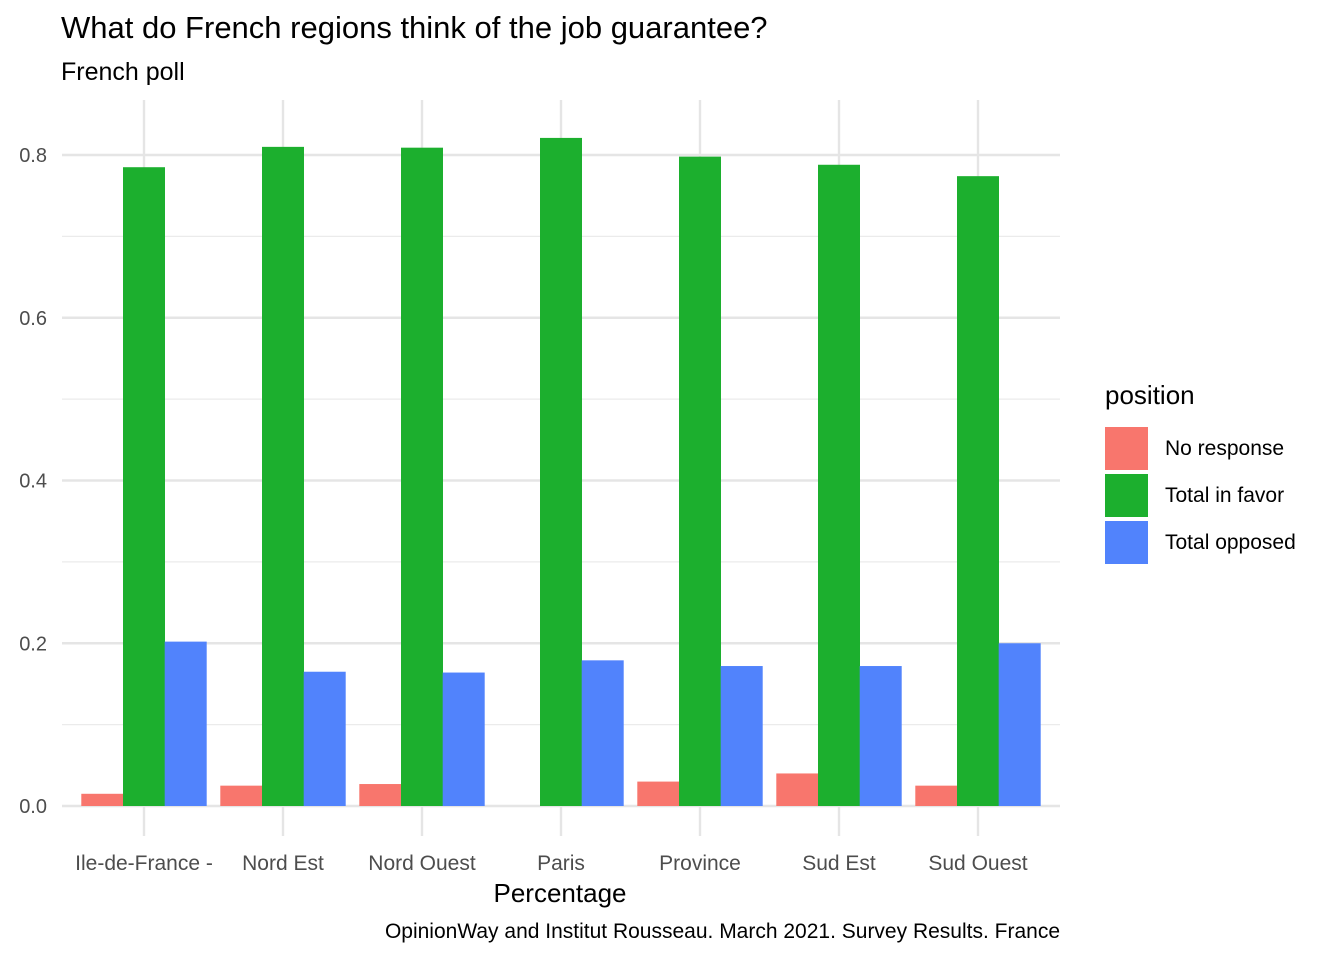  I want to click on legend-item-no-response: No response, so click(1200, 448).